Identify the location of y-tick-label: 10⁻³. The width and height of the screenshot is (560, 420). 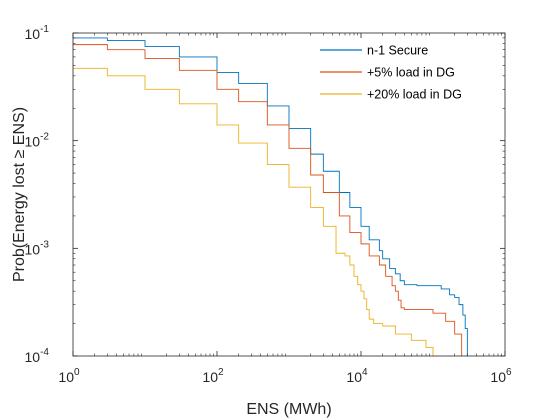
(37, 248).